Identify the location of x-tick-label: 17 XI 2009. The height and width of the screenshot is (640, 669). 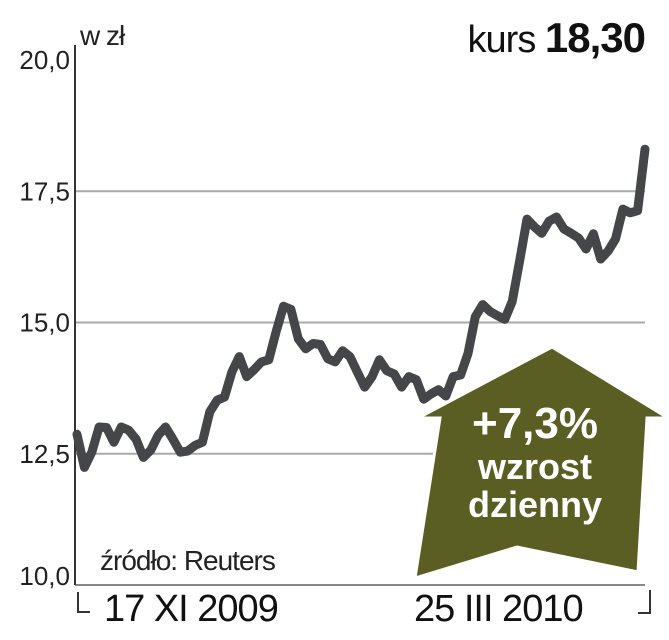
(191, 609).